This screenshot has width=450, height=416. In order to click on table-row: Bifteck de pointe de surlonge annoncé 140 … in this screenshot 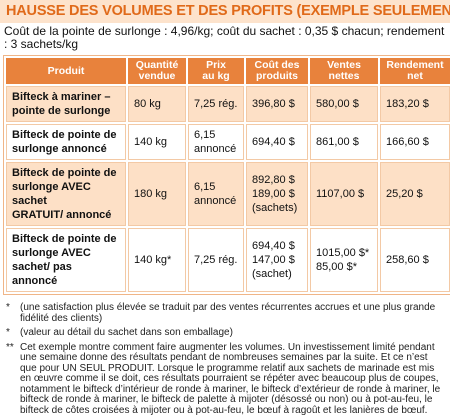, I will do `click(228, 142)`.